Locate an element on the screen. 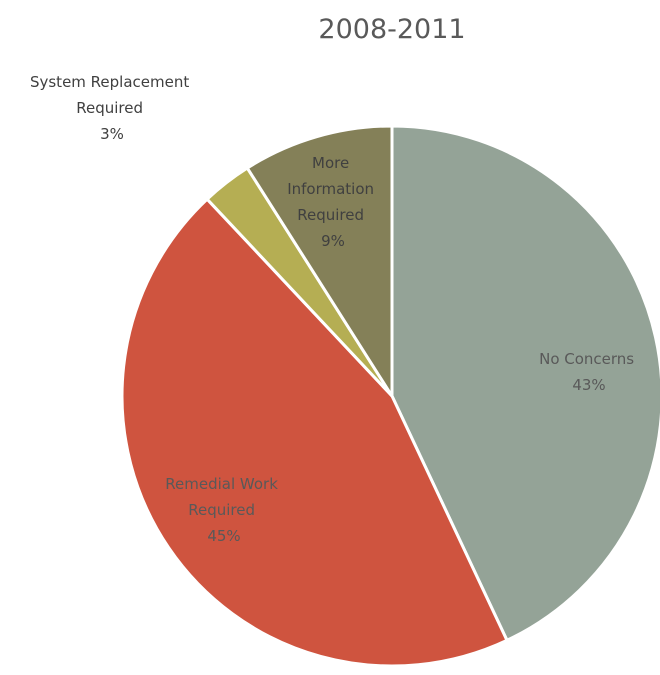 The width and height of the screenshot is (660, 675). slice-label-more-line2: Information is located at coordinates (330, 189).